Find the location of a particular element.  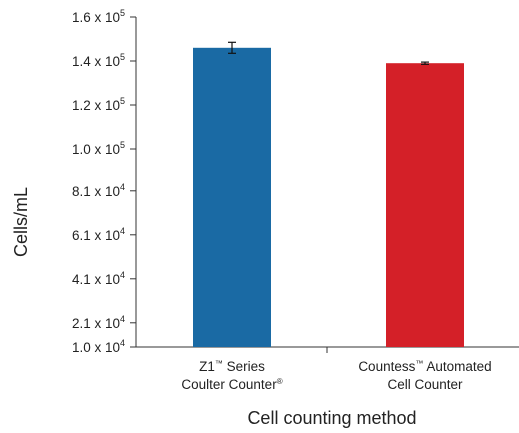

svg-text: Cell Counter is located at coordinates (425, 384).